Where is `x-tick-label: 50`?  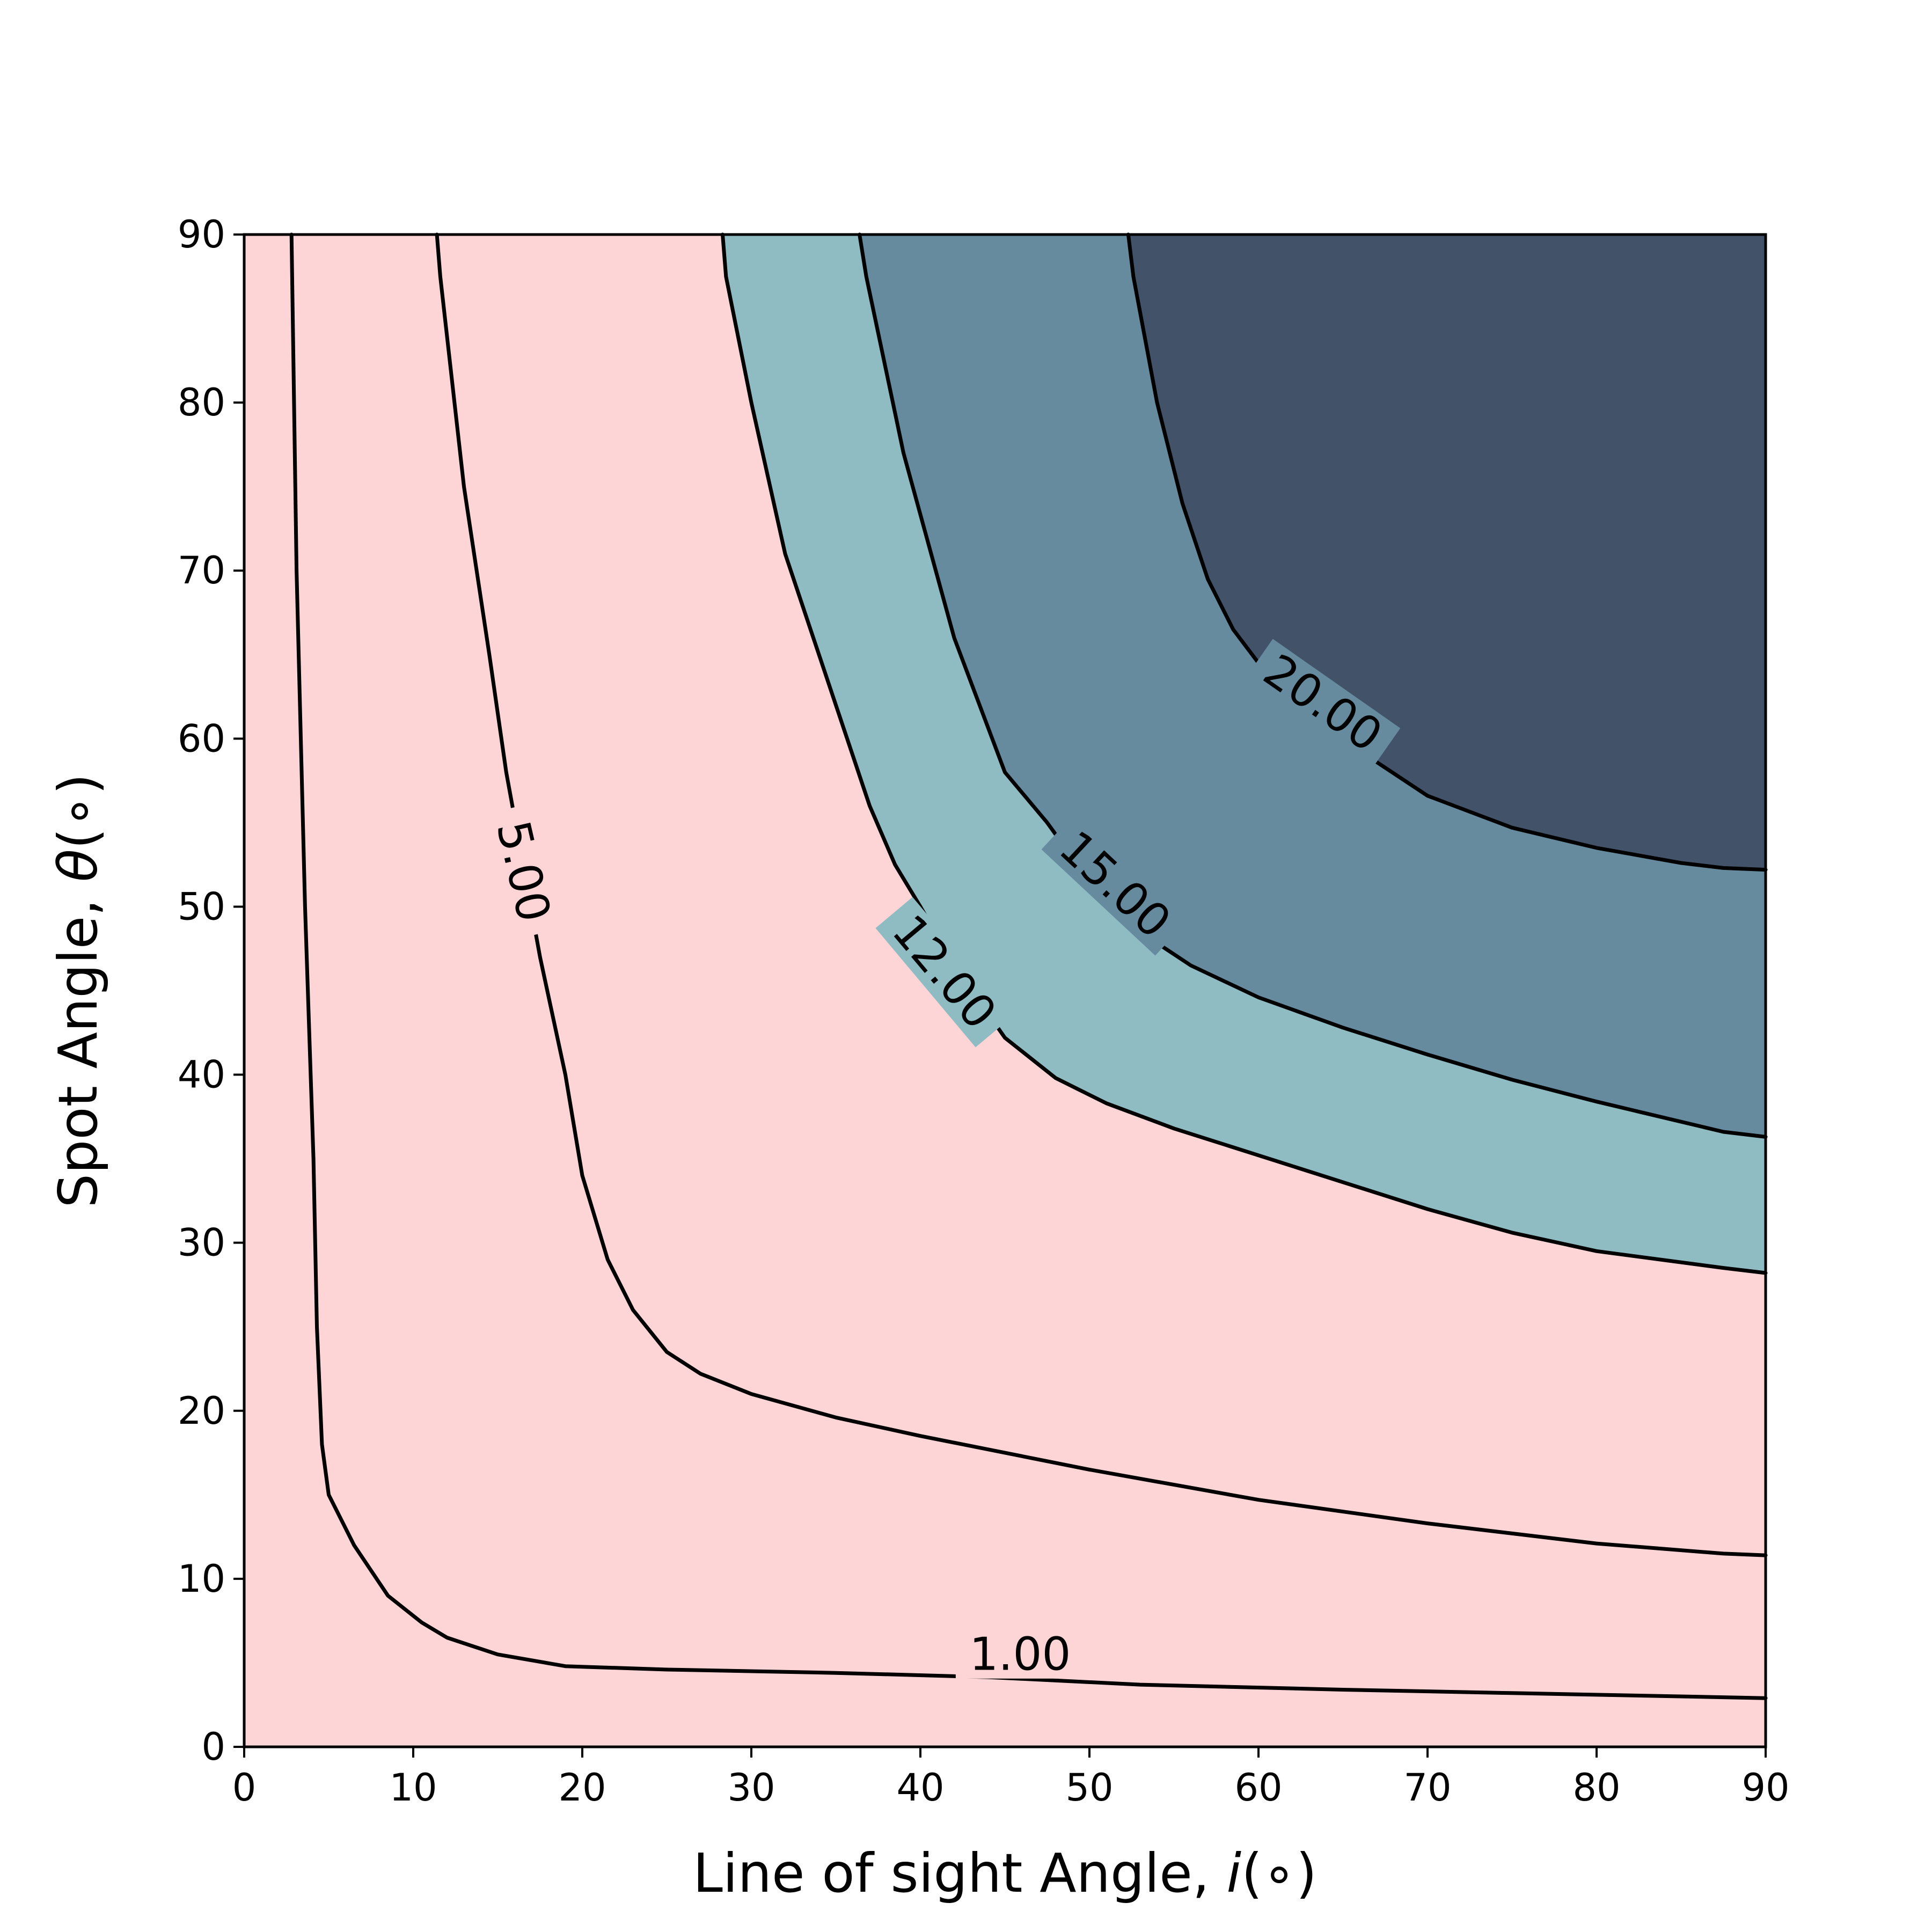
x-tick-label: 50 is located at coordinates (1089, 1788).